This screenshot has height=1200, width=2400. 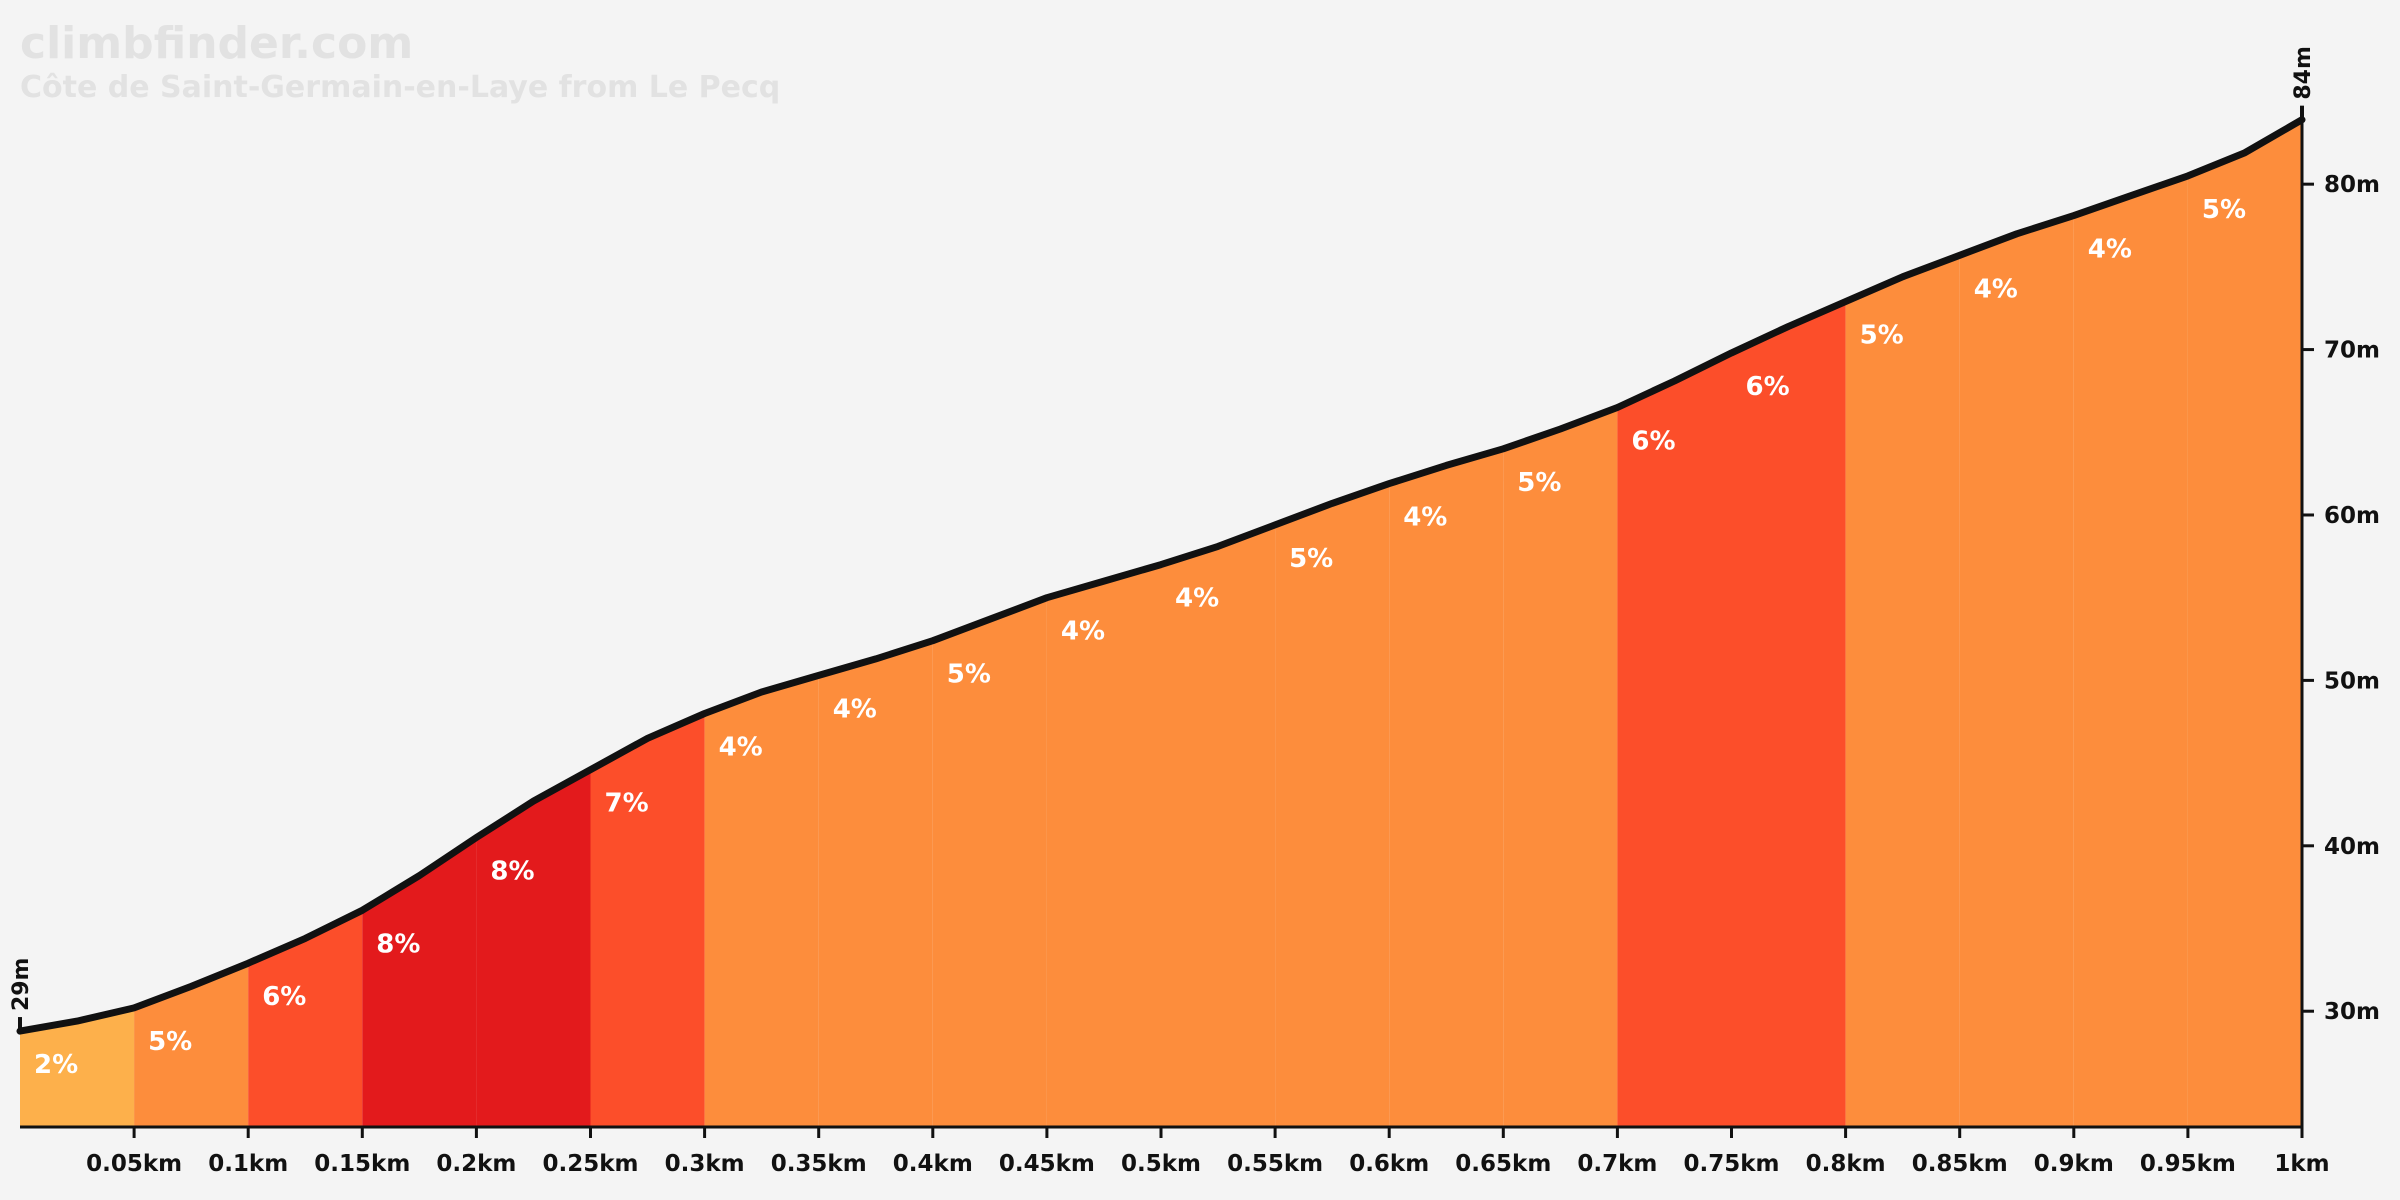 I want to click on y-tick-label: 80m, so click(x=2352, y=185).